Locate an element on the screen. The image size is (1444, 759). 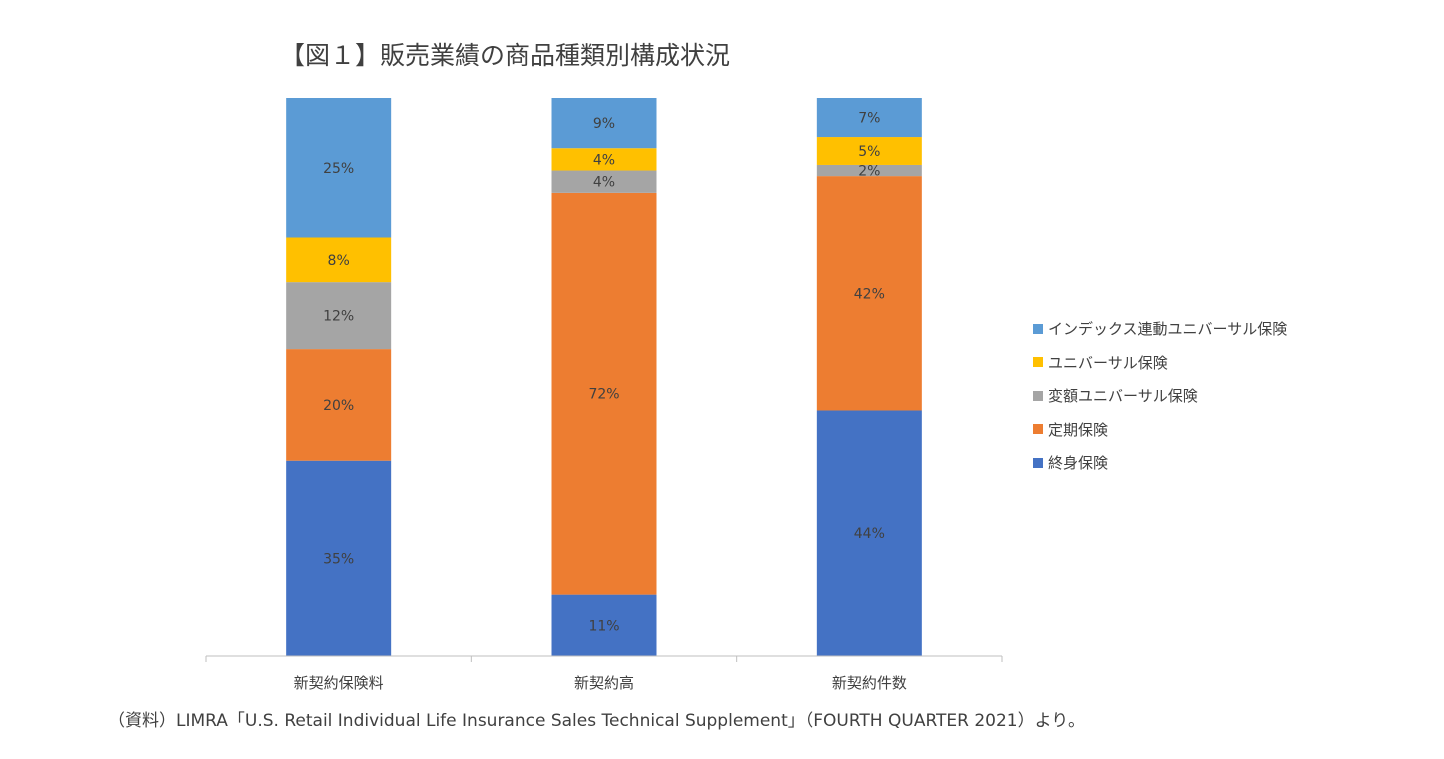
data-label: 9% is located at coordinates (604, 124).